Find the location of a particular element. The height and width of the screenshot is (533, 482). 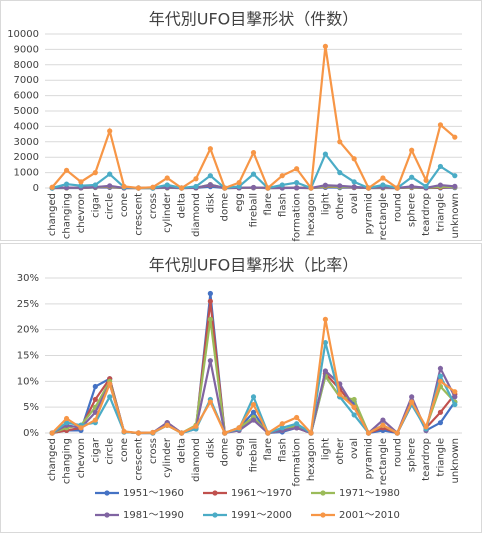

x-tick-label: unknown is located at coordinates (455, 215).